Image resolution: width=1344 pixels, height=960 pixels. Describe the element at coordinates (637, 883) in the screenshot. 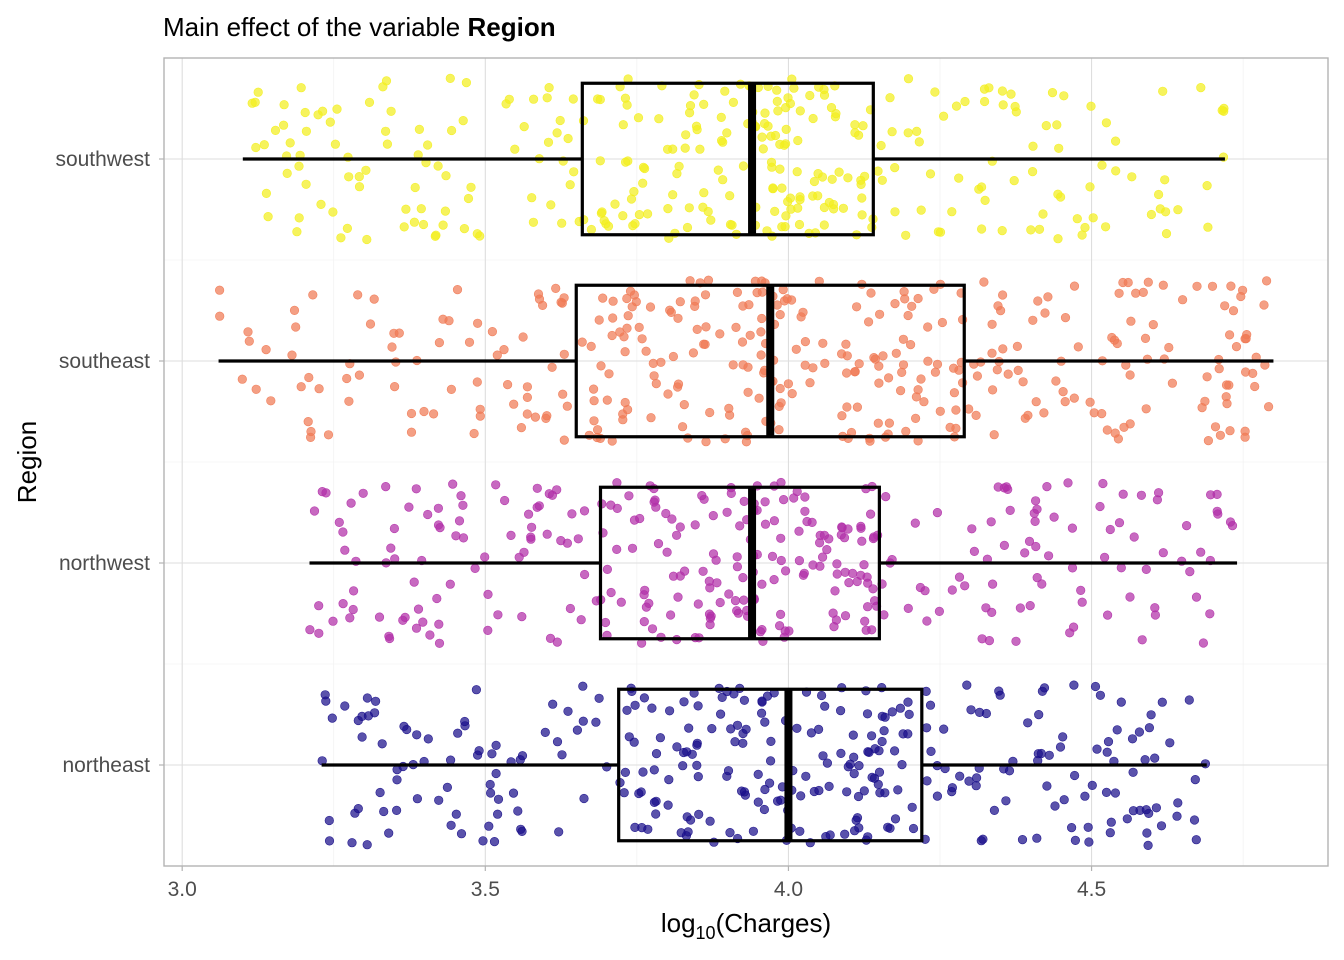

I see `x-axis: 3.0 3.5 4.0 4.5` at that location.